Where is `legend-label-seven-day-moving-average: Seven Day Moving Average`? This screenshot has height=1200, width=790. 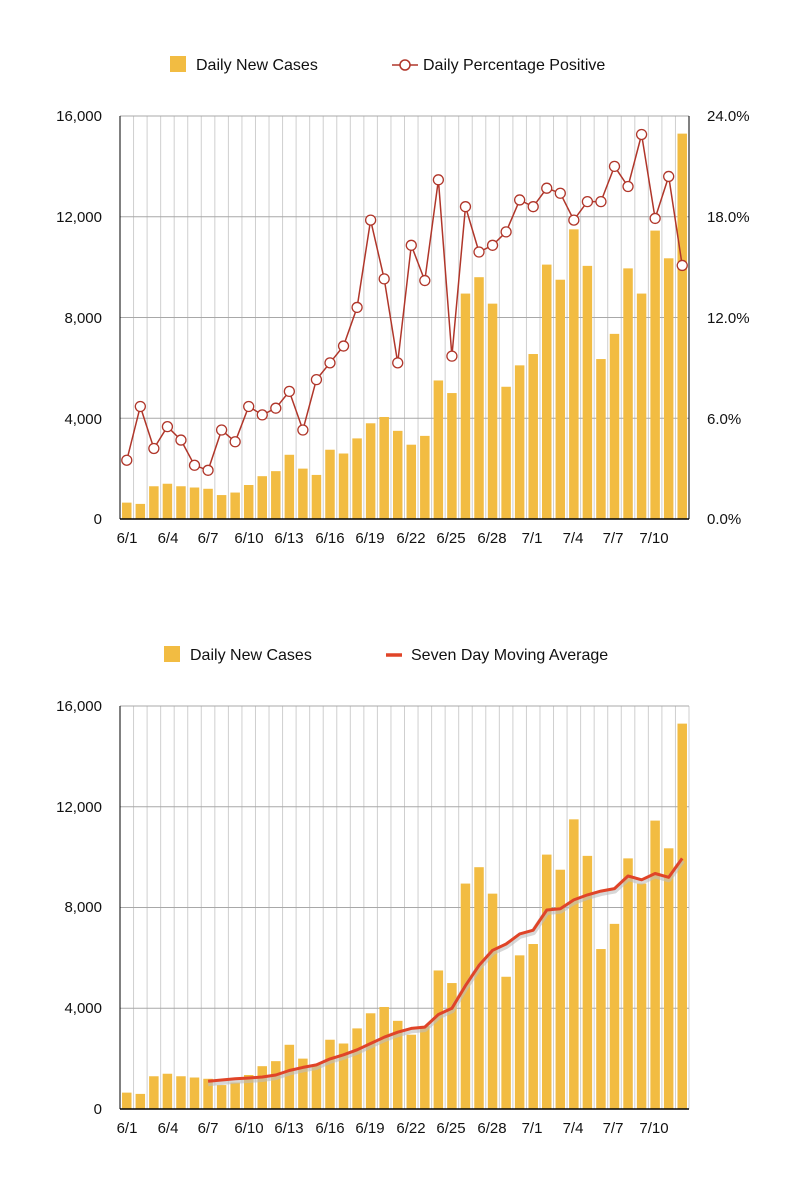 legend-label-seven-day-moving-average: Seven Day Moving Average is located at coordinates (509, 655).